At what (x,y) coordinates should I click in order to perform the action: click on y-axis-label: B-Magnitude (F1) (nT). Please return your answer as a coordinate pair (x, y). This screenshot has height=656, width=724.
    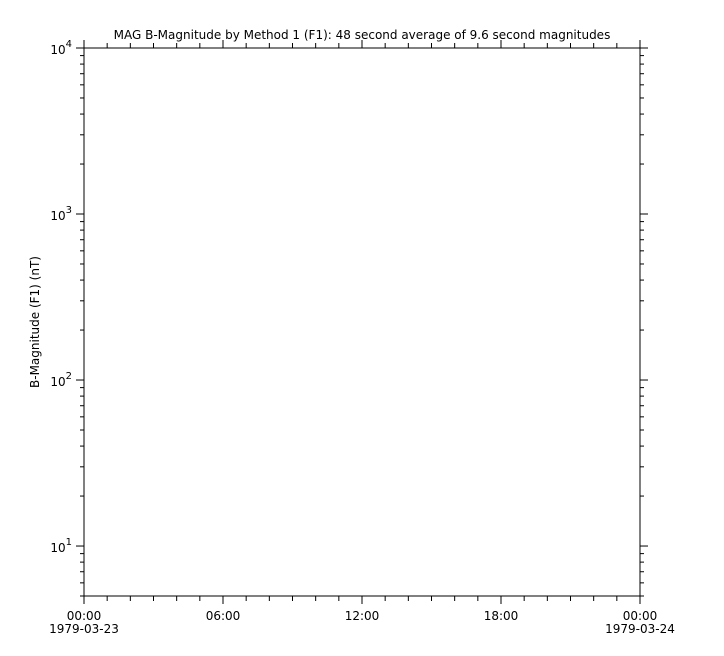
    Looking at the image, I should click on (35, 322).